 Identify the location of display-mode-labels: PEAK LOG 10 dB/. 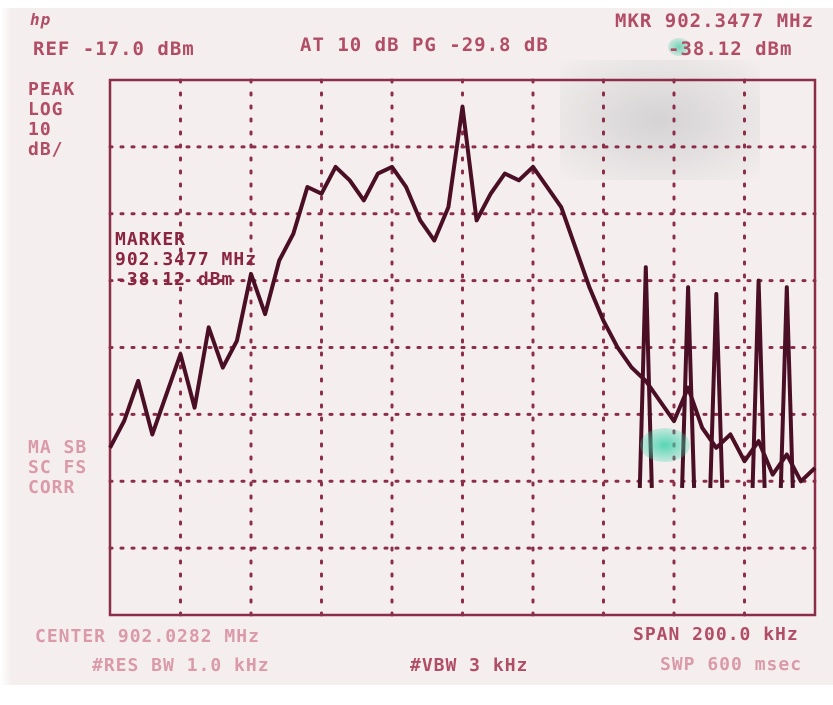
(51, 120).